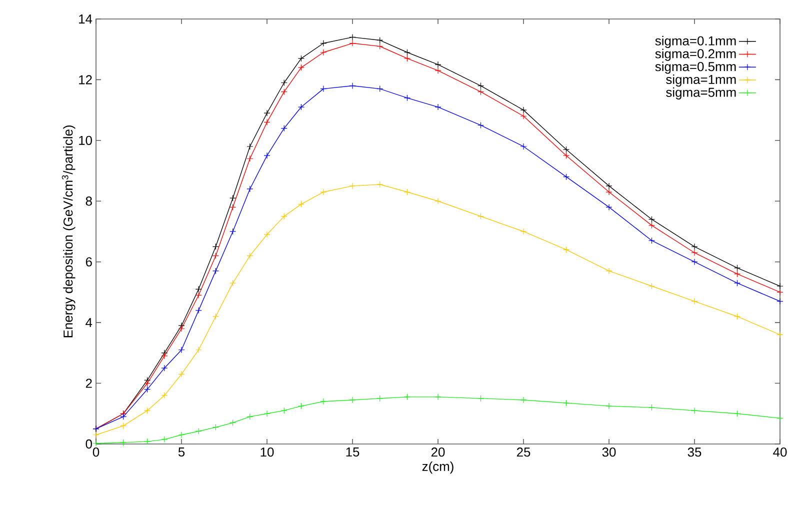  Describe the element at coordinates (85, 140) in the screenshot. I see `y-tick-label: 10` at that location.